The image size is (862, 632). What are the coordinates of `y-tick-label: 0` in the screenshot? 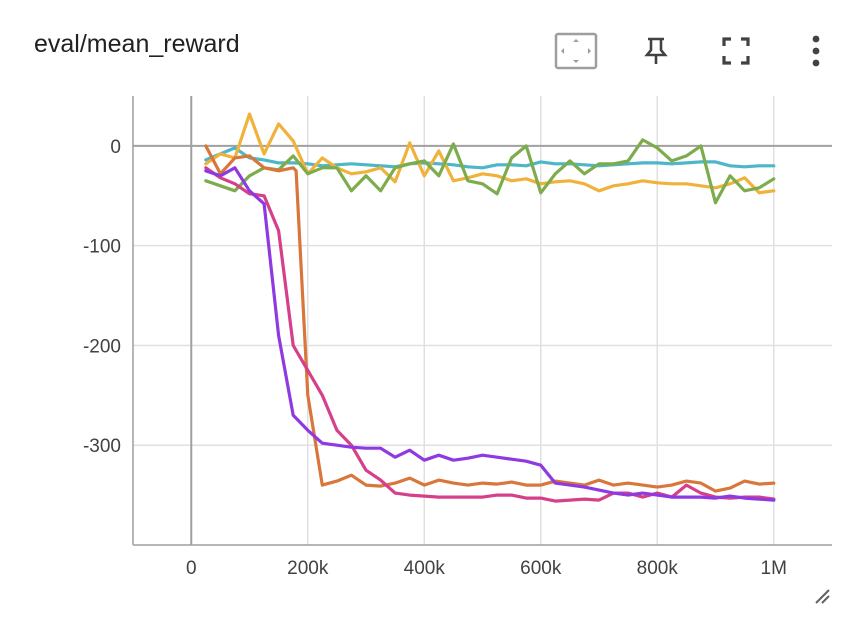 It's located at (115, 147).